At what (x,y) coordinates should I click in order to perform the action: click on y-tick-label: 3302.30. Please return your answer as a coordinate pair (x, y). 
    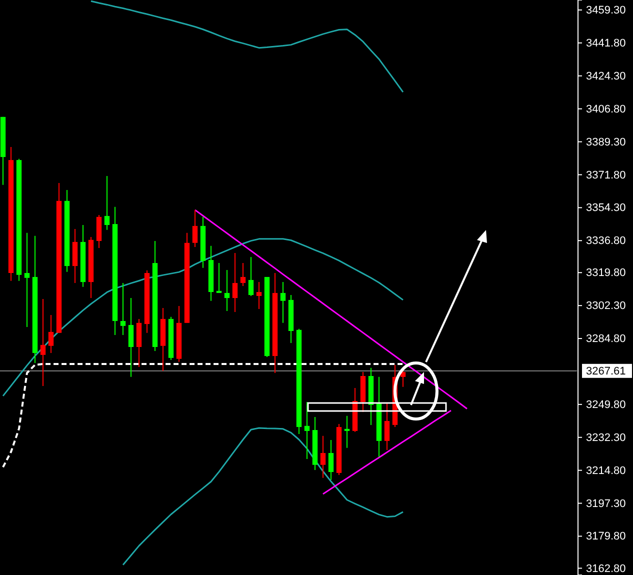
    Looking at the image, I should click on (606, 306).